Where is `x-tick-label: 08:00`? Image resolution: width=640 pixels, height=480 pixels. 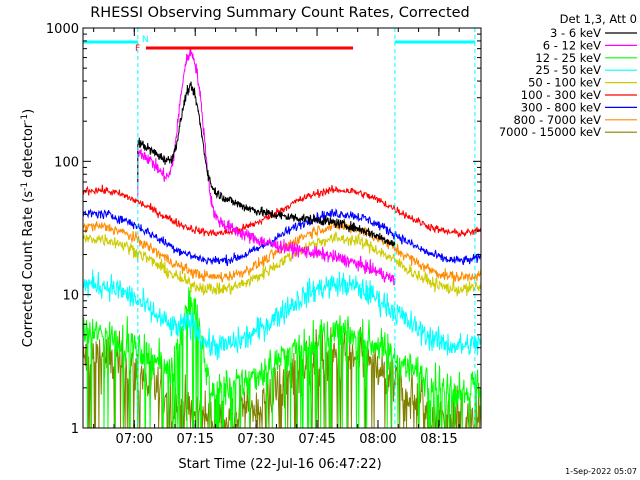
x-tick-label: 08:00 is located at coordinates (377, 439).